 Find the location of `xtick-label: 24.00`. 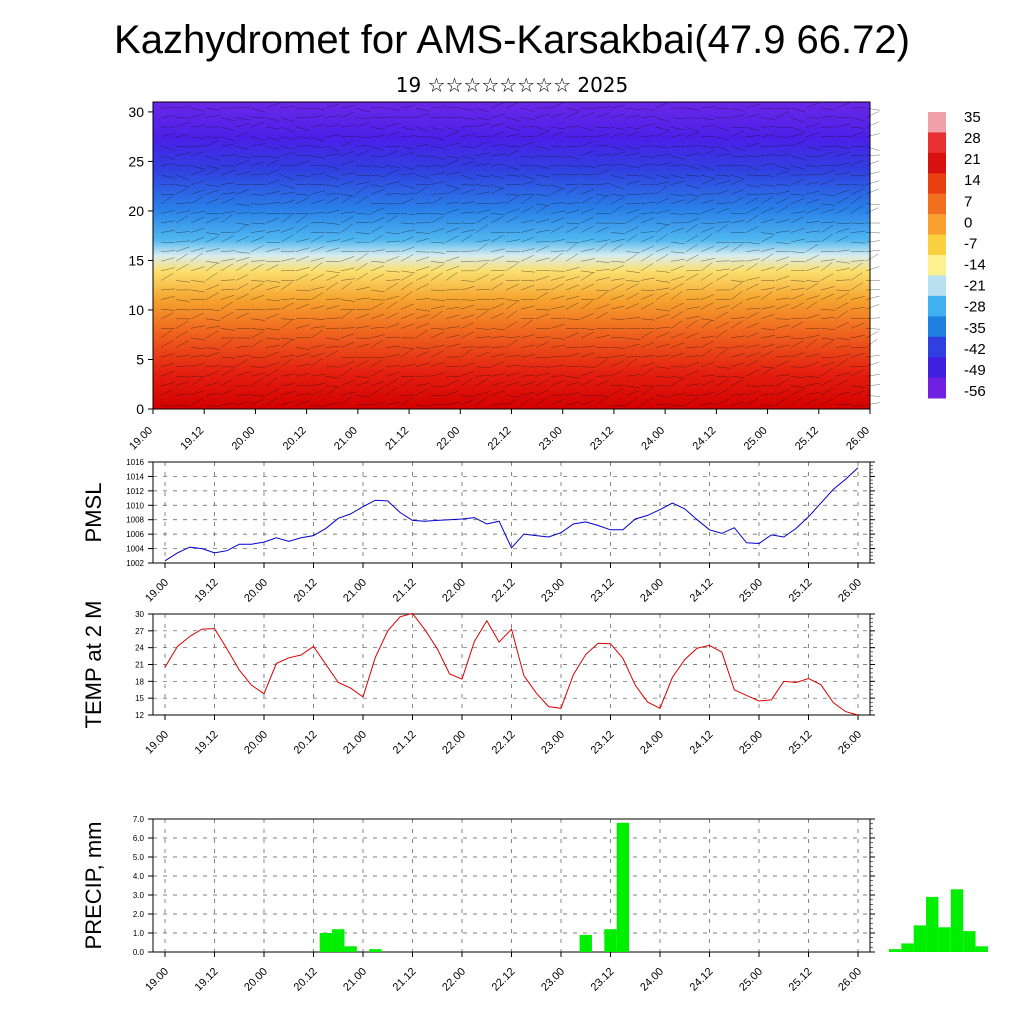

xtick-label: 24.00 is located at coordinates (652, 980).